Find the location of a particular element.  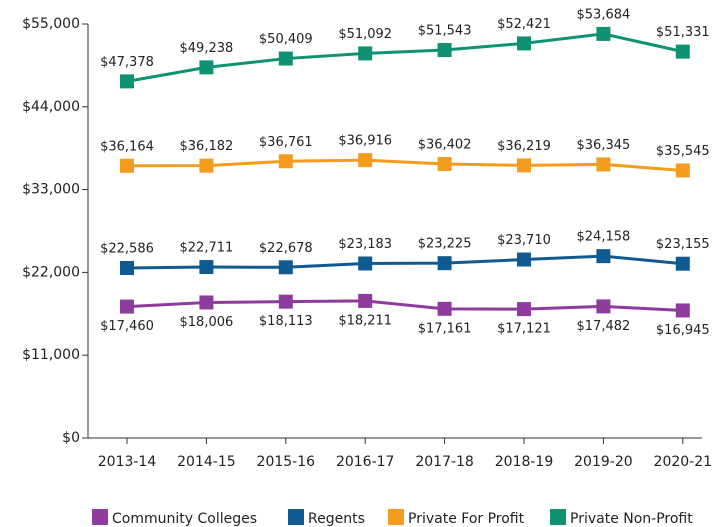

y-tick-label: $55,000 is located at coordinates (51, 24).